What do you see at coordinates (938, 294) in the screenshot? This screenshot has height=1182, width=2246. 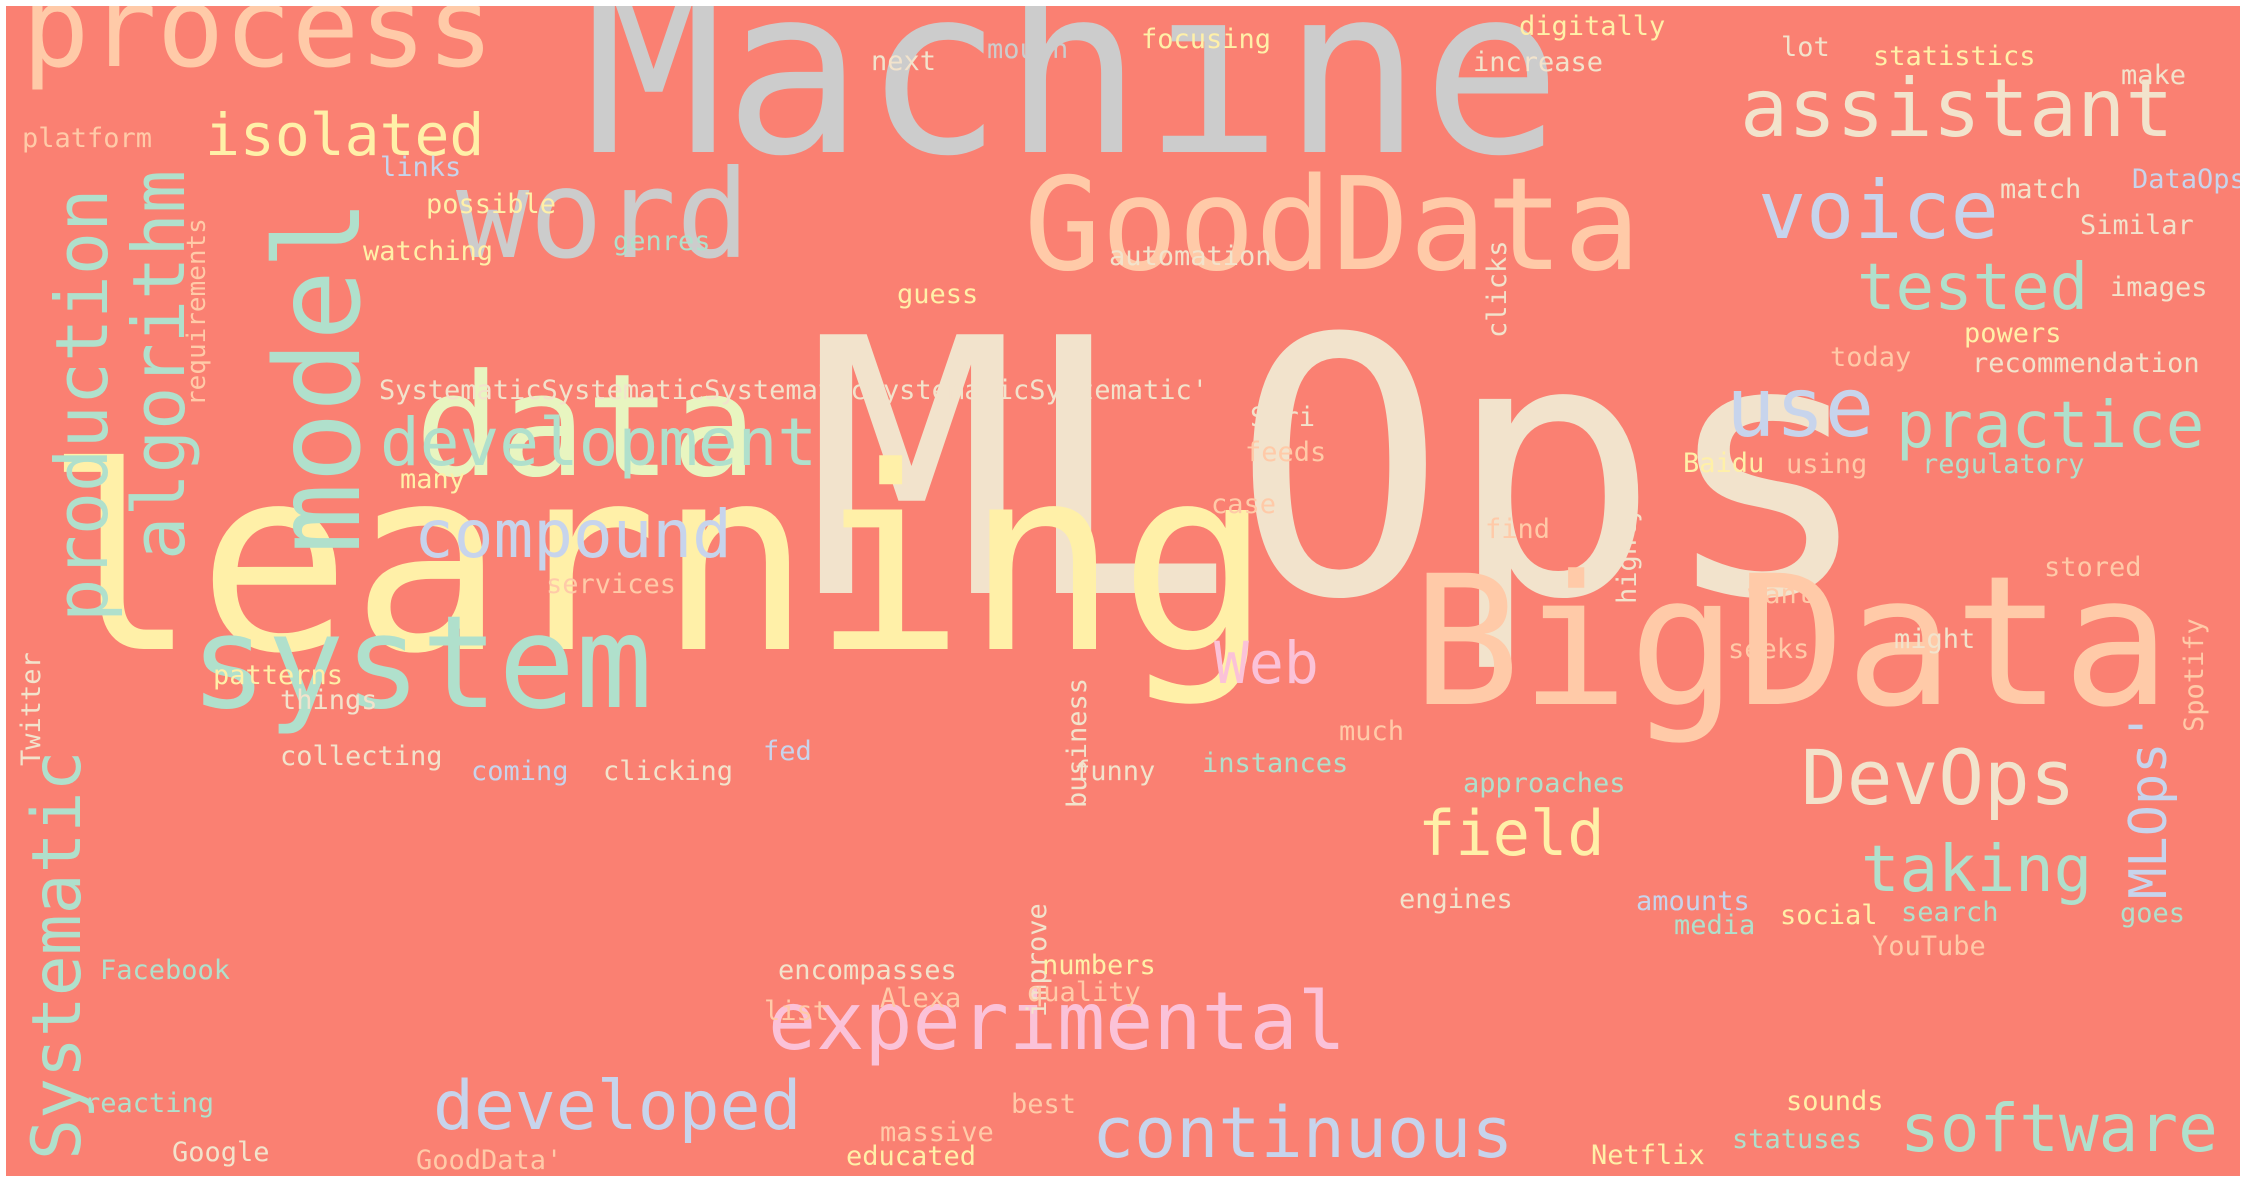 I see `word-guess: guess` at bounding box center [938, 294].